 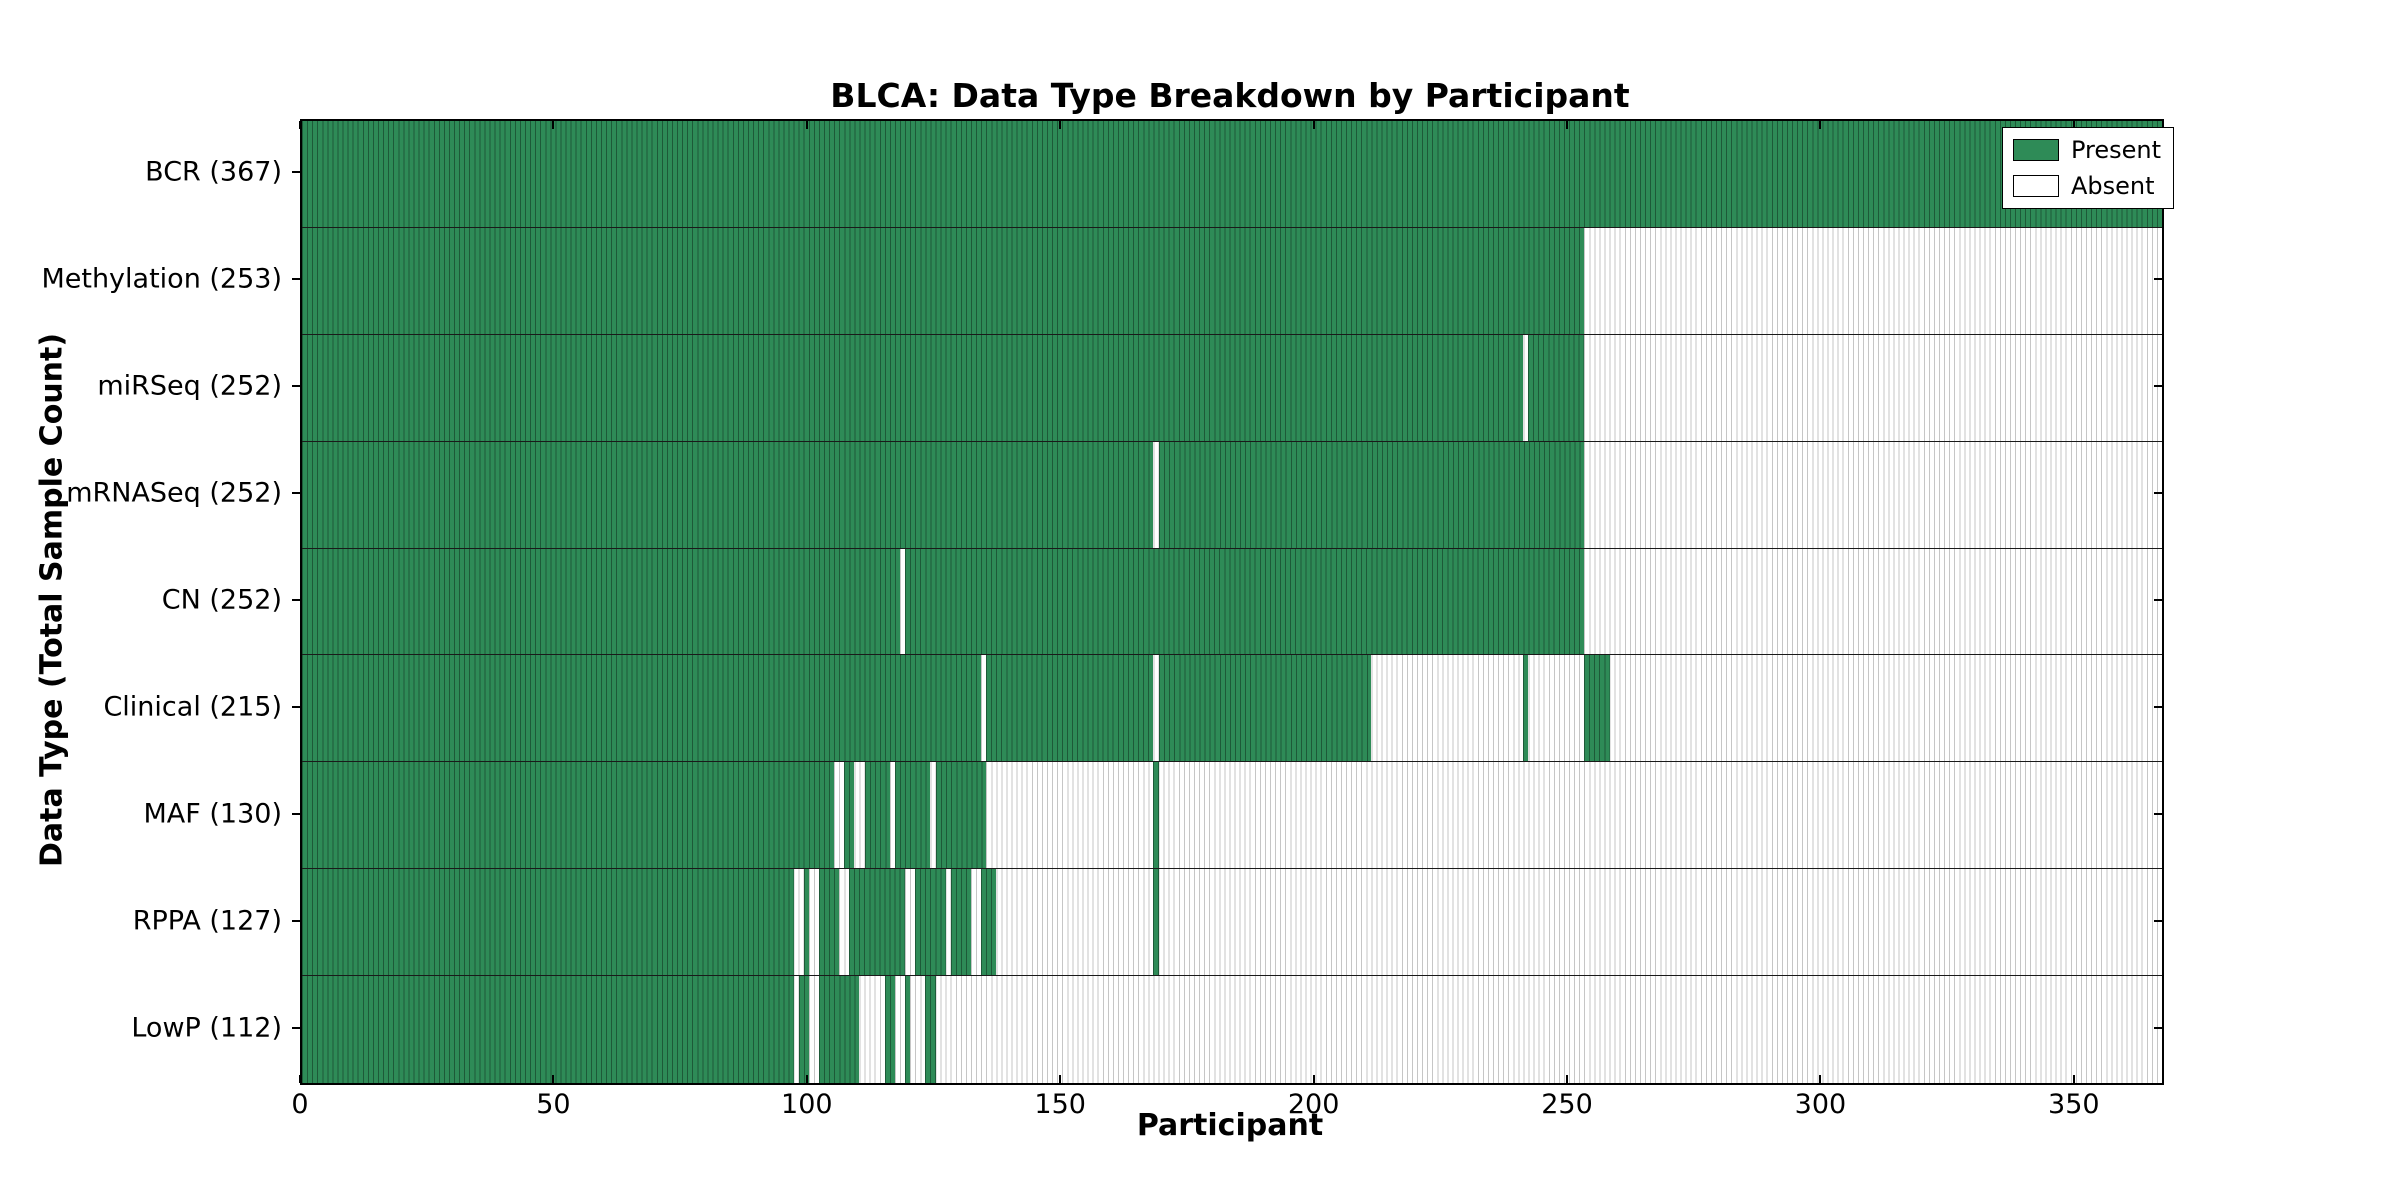 What do you see at coordinates (212, 814) in the screenshot?
I see `y-tick-label: MAF (130)` at bounding box center [212, 814].